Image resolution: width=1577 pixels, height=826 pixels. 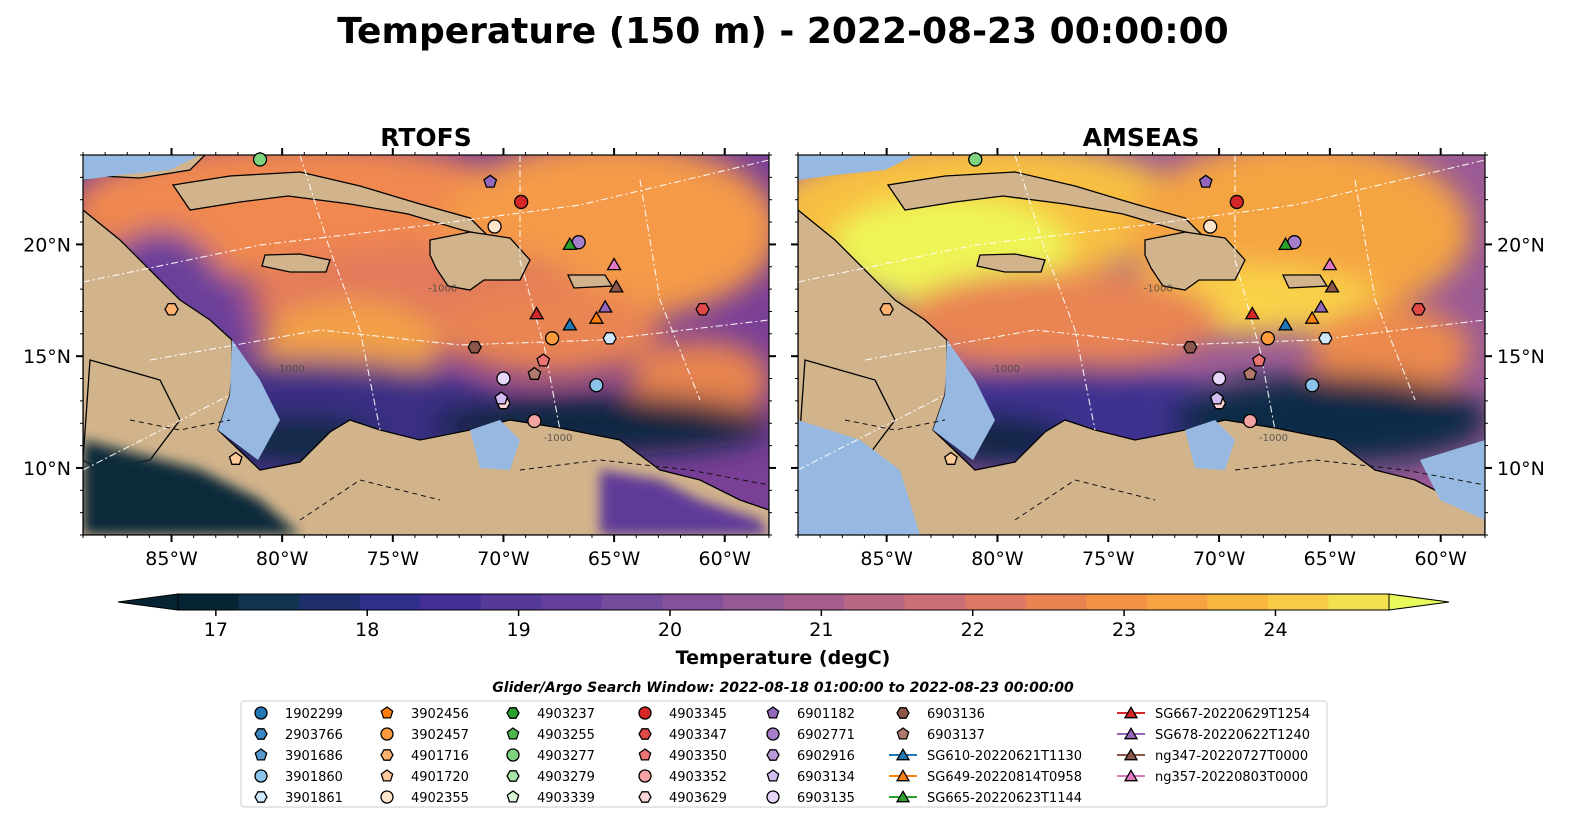 What do you see at coordinates (1285, 243) in the screenshot?
I see `marker-SG665-20220623T1144` at bounding box center [1285, 243].